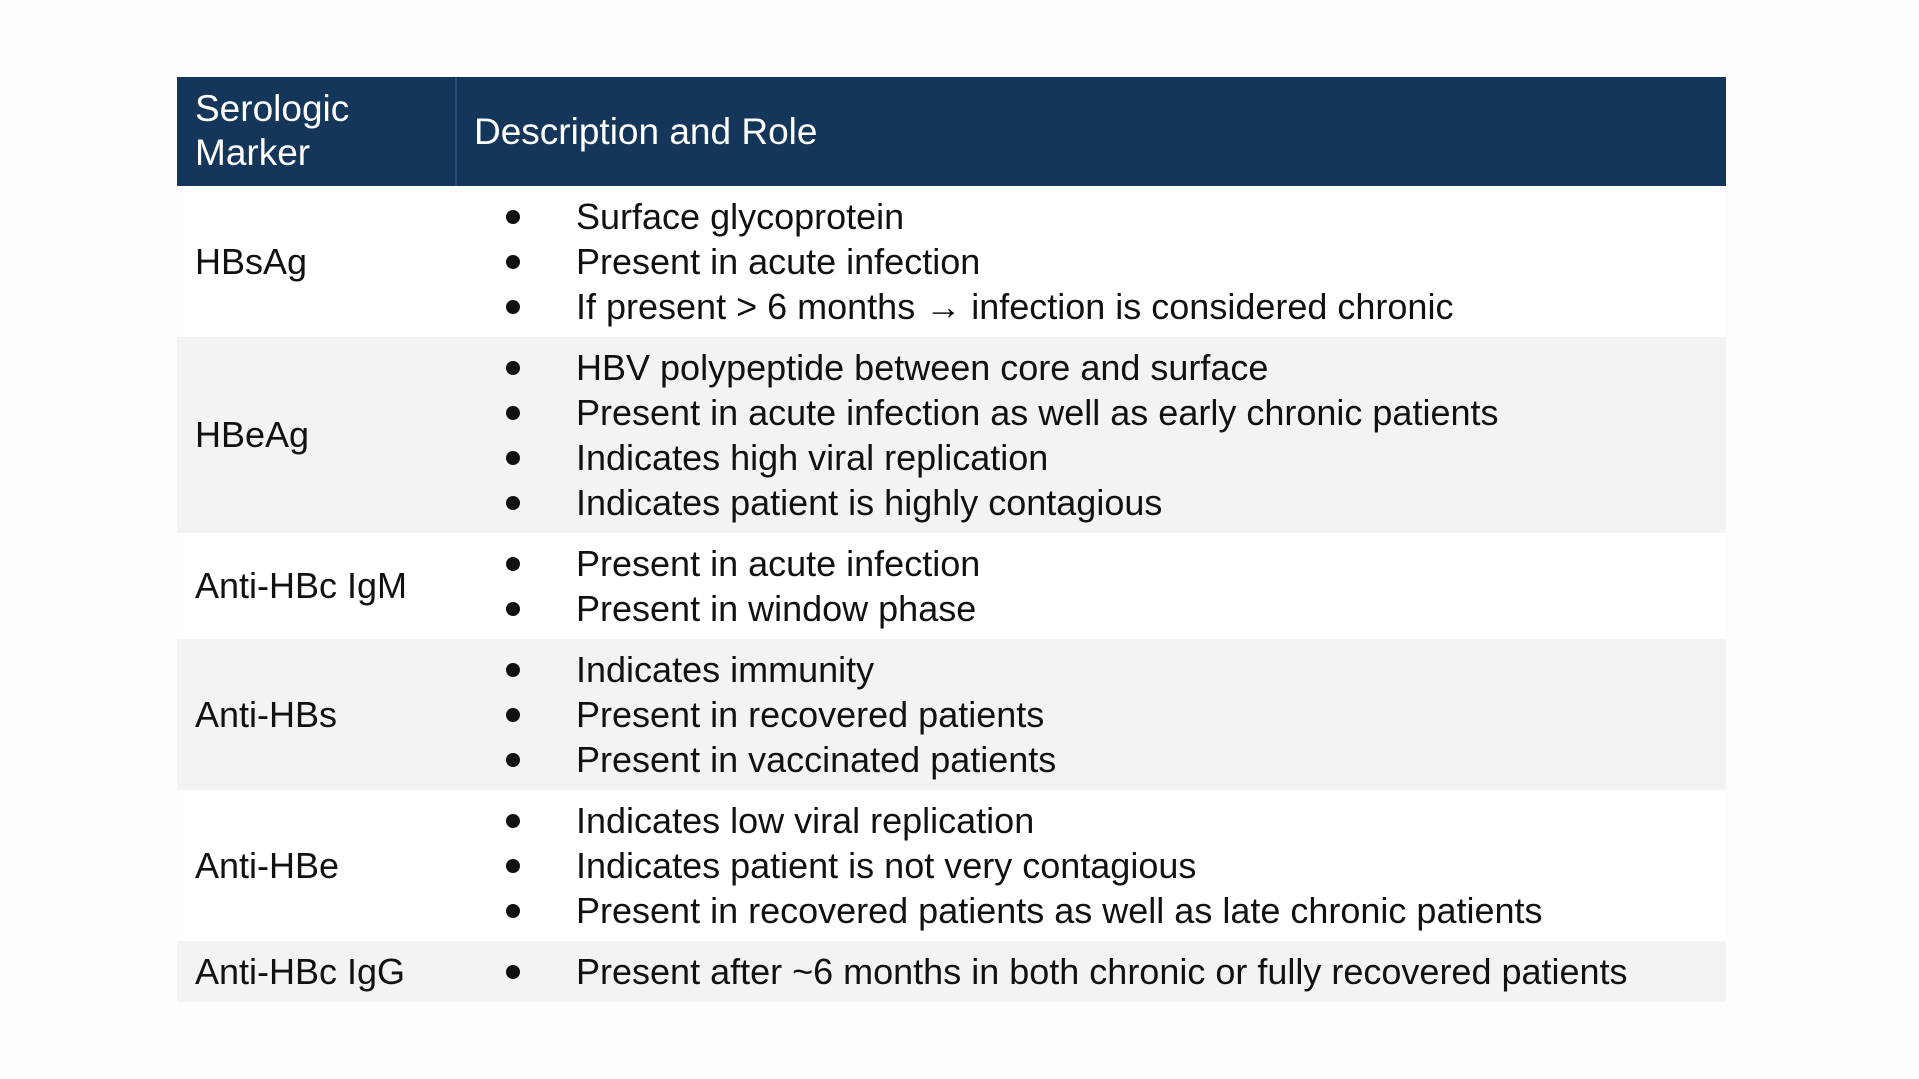  Describe the element at coordinates (725, 669) in the screenshot. I see `list-item-text: Indicates immunity` at that location.